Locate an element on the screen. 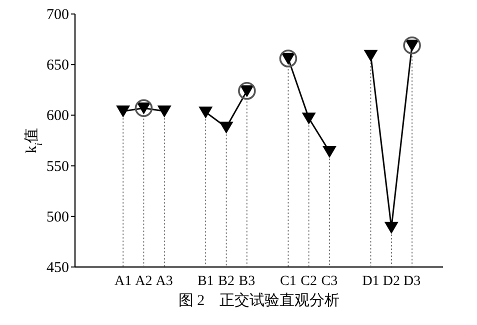 This screenshot has width=477, height=325. x-tick-label: C3 is located at coordinates (329, 281).